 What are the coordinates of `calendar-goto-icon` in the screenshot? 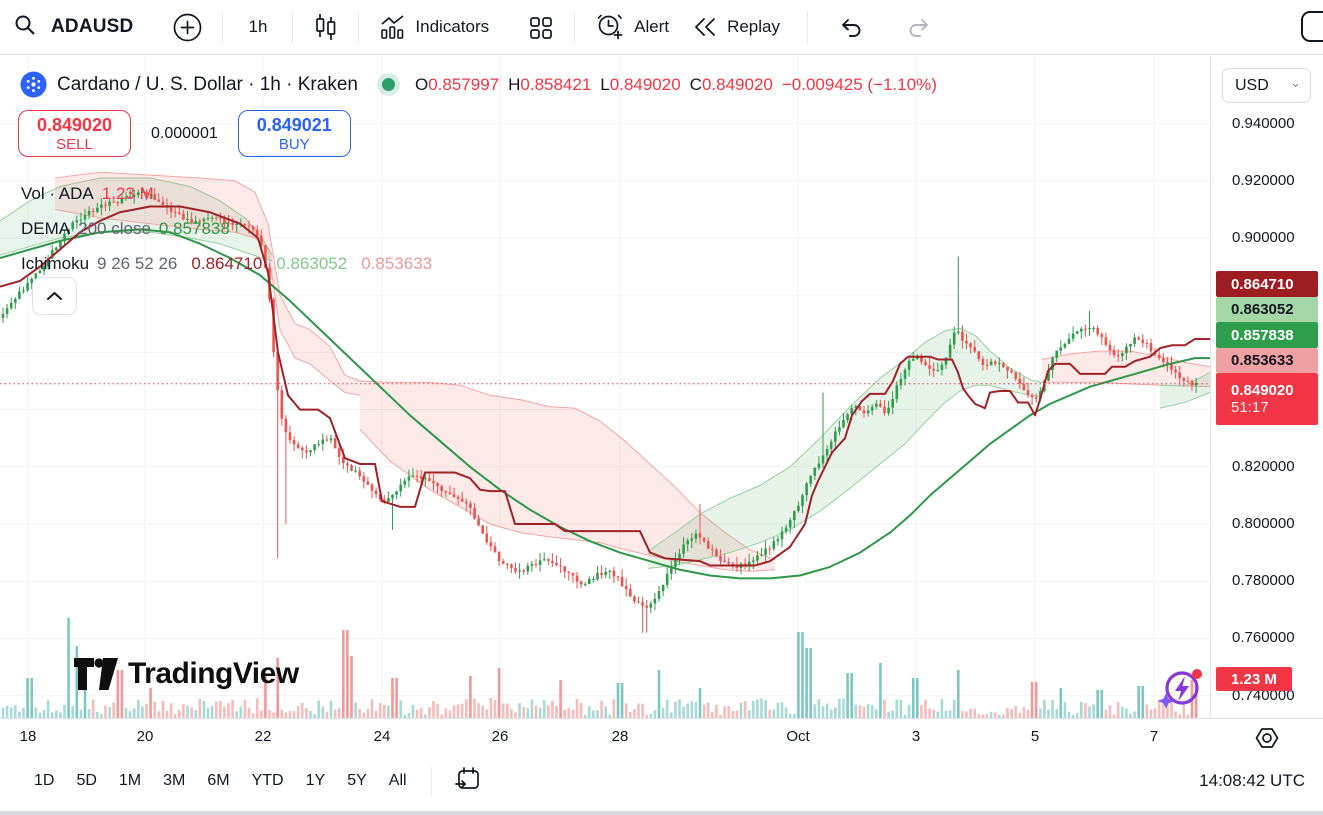 It's located at (466, 777).